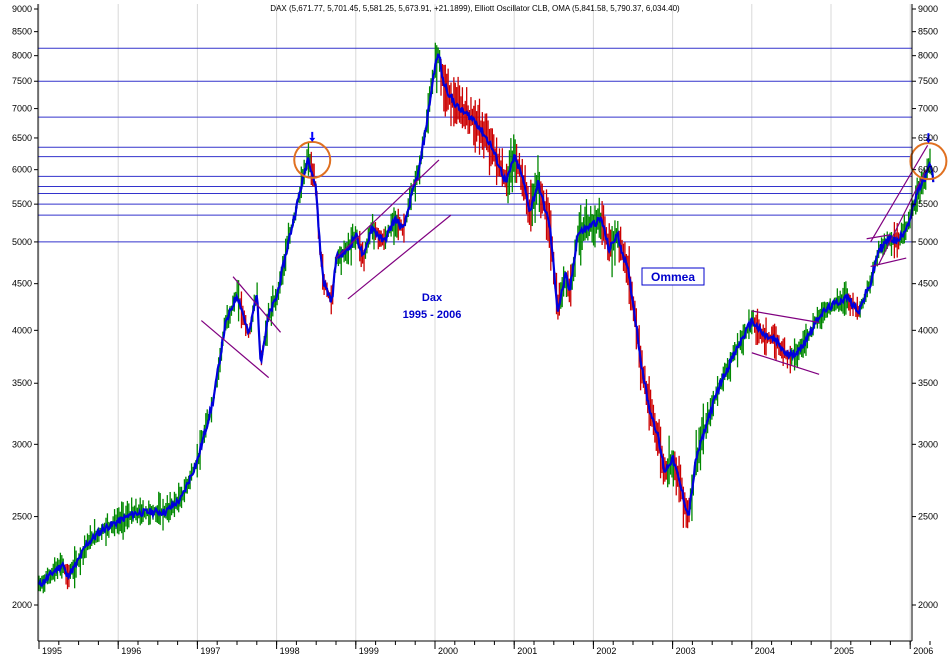  I want to click on x-tick-label: 2001, so click(527, 651).